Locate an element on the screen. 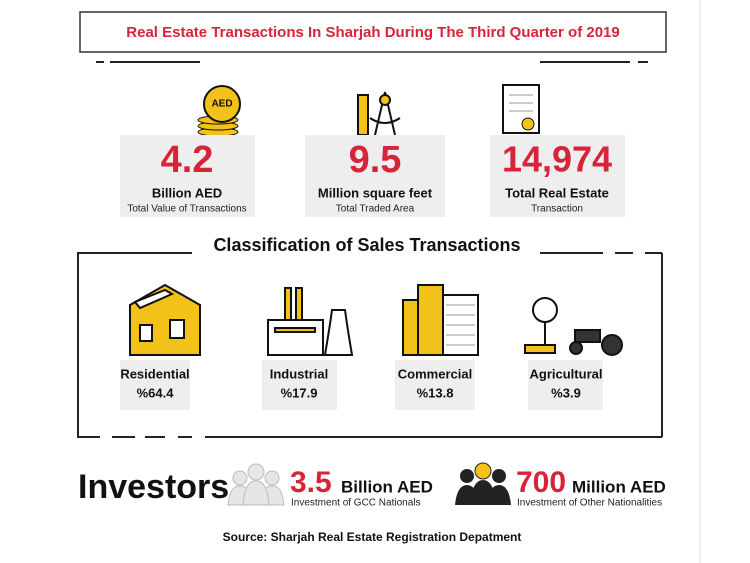  category-label: Commercial is located at coordinates (435, 373).